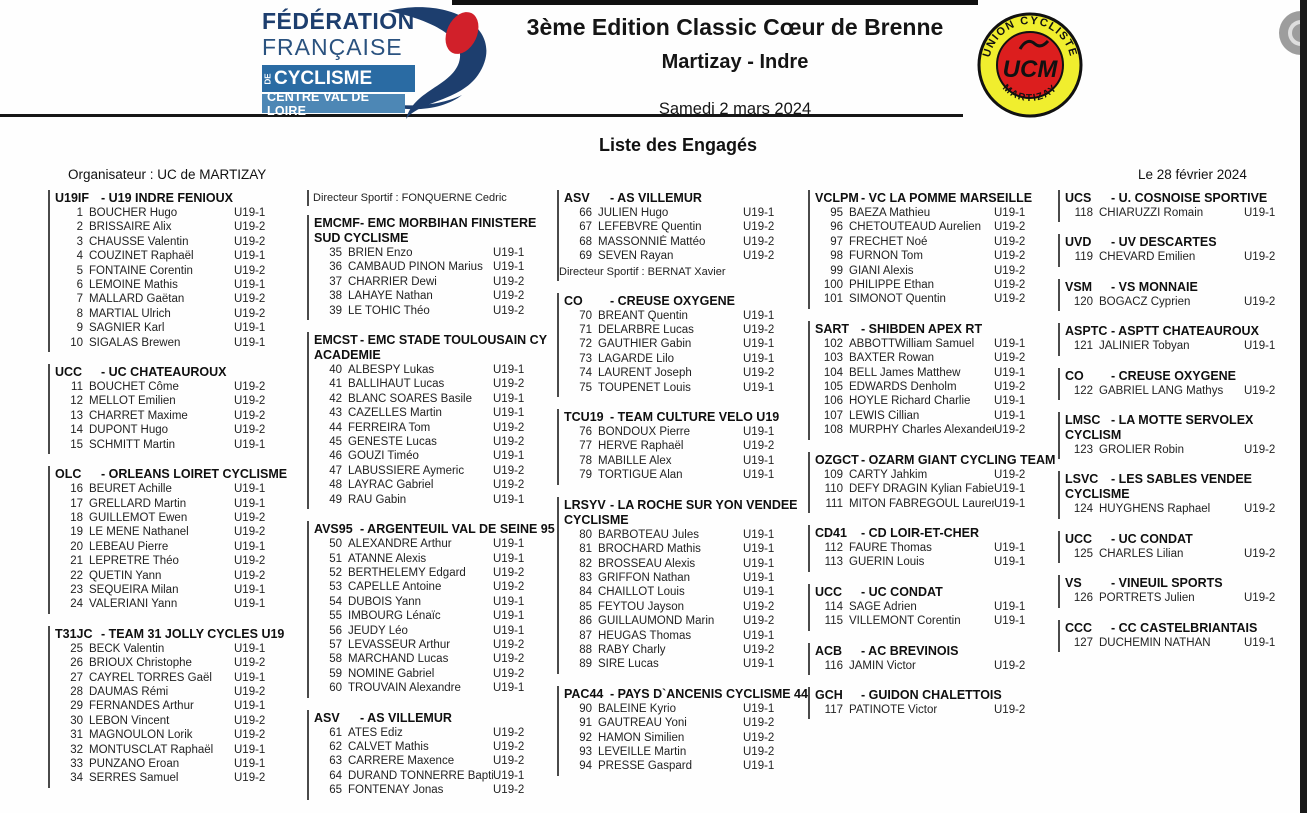 This screenshot has width=1307, height=813. Describe the element at coordinates (389, 427) in the screenshot. I see `rider-name: FERREIRA Tom` at that location.